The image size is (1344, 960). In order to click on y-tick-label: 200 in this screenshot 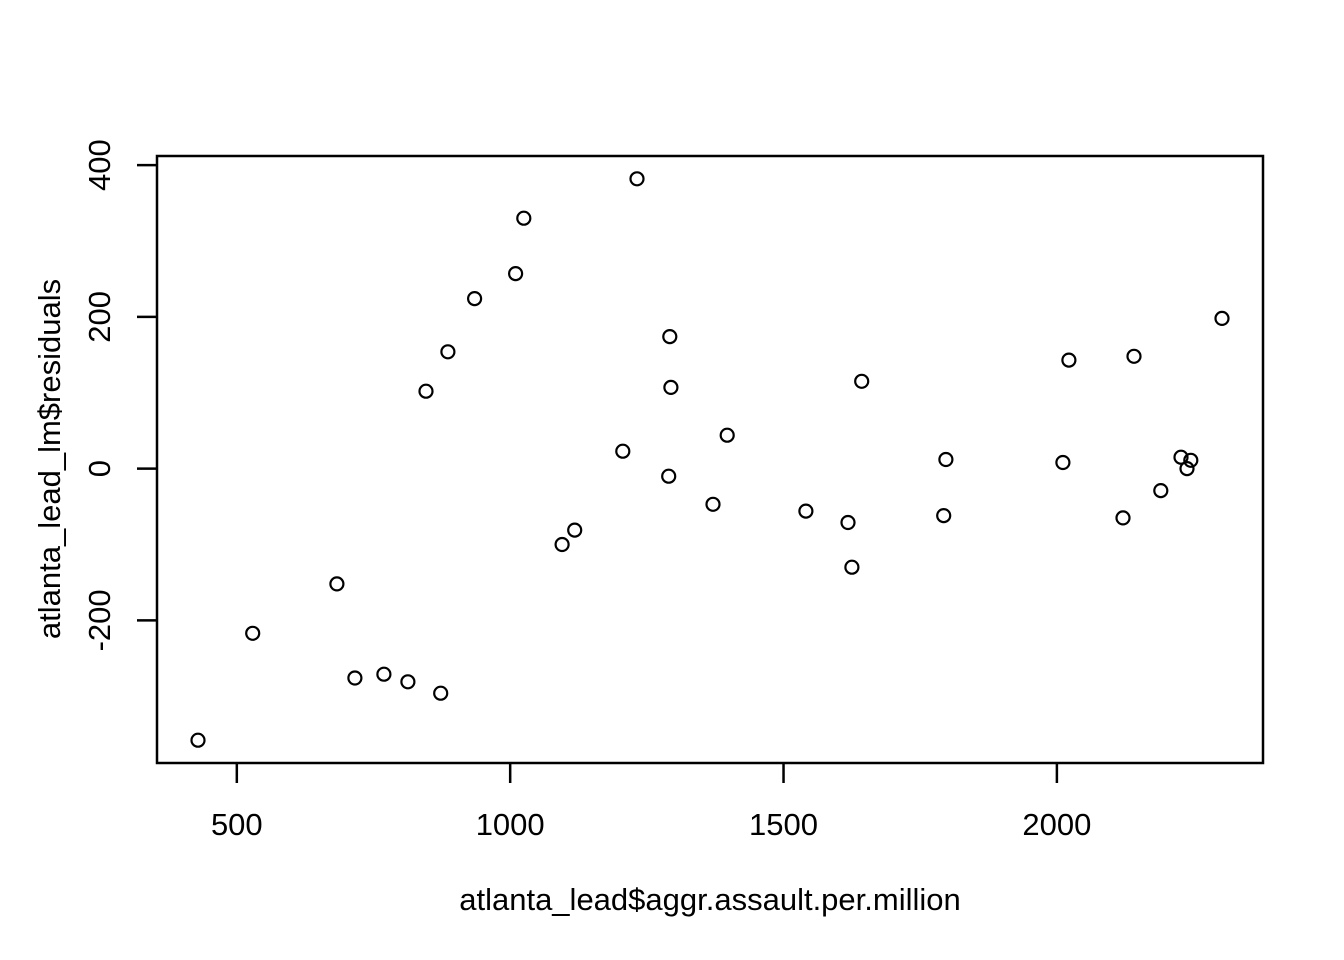, I will do `click(99, 317)`.